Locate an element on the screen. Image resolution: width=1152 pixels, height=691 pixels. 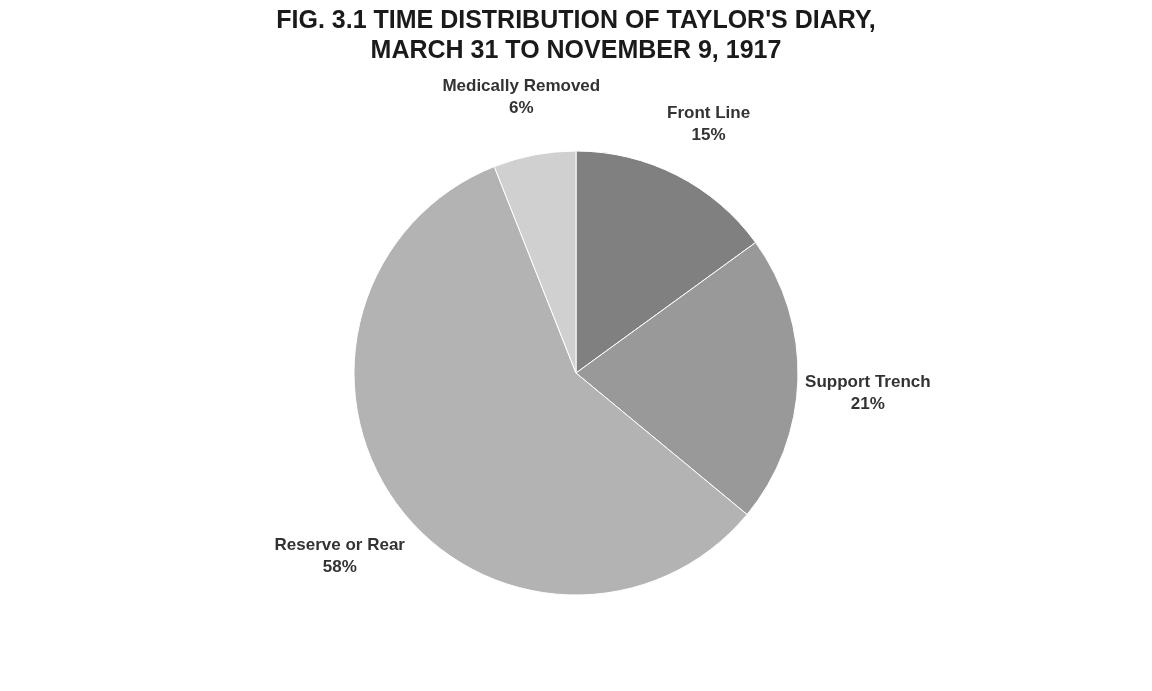
chart-title: FIG. 3.1 TIME DISTRIBUTION OF TAYLOR'S DIARY, MARCH 31 TO NOVEMBER 9, 1917 is located at coordinates (576, 34).